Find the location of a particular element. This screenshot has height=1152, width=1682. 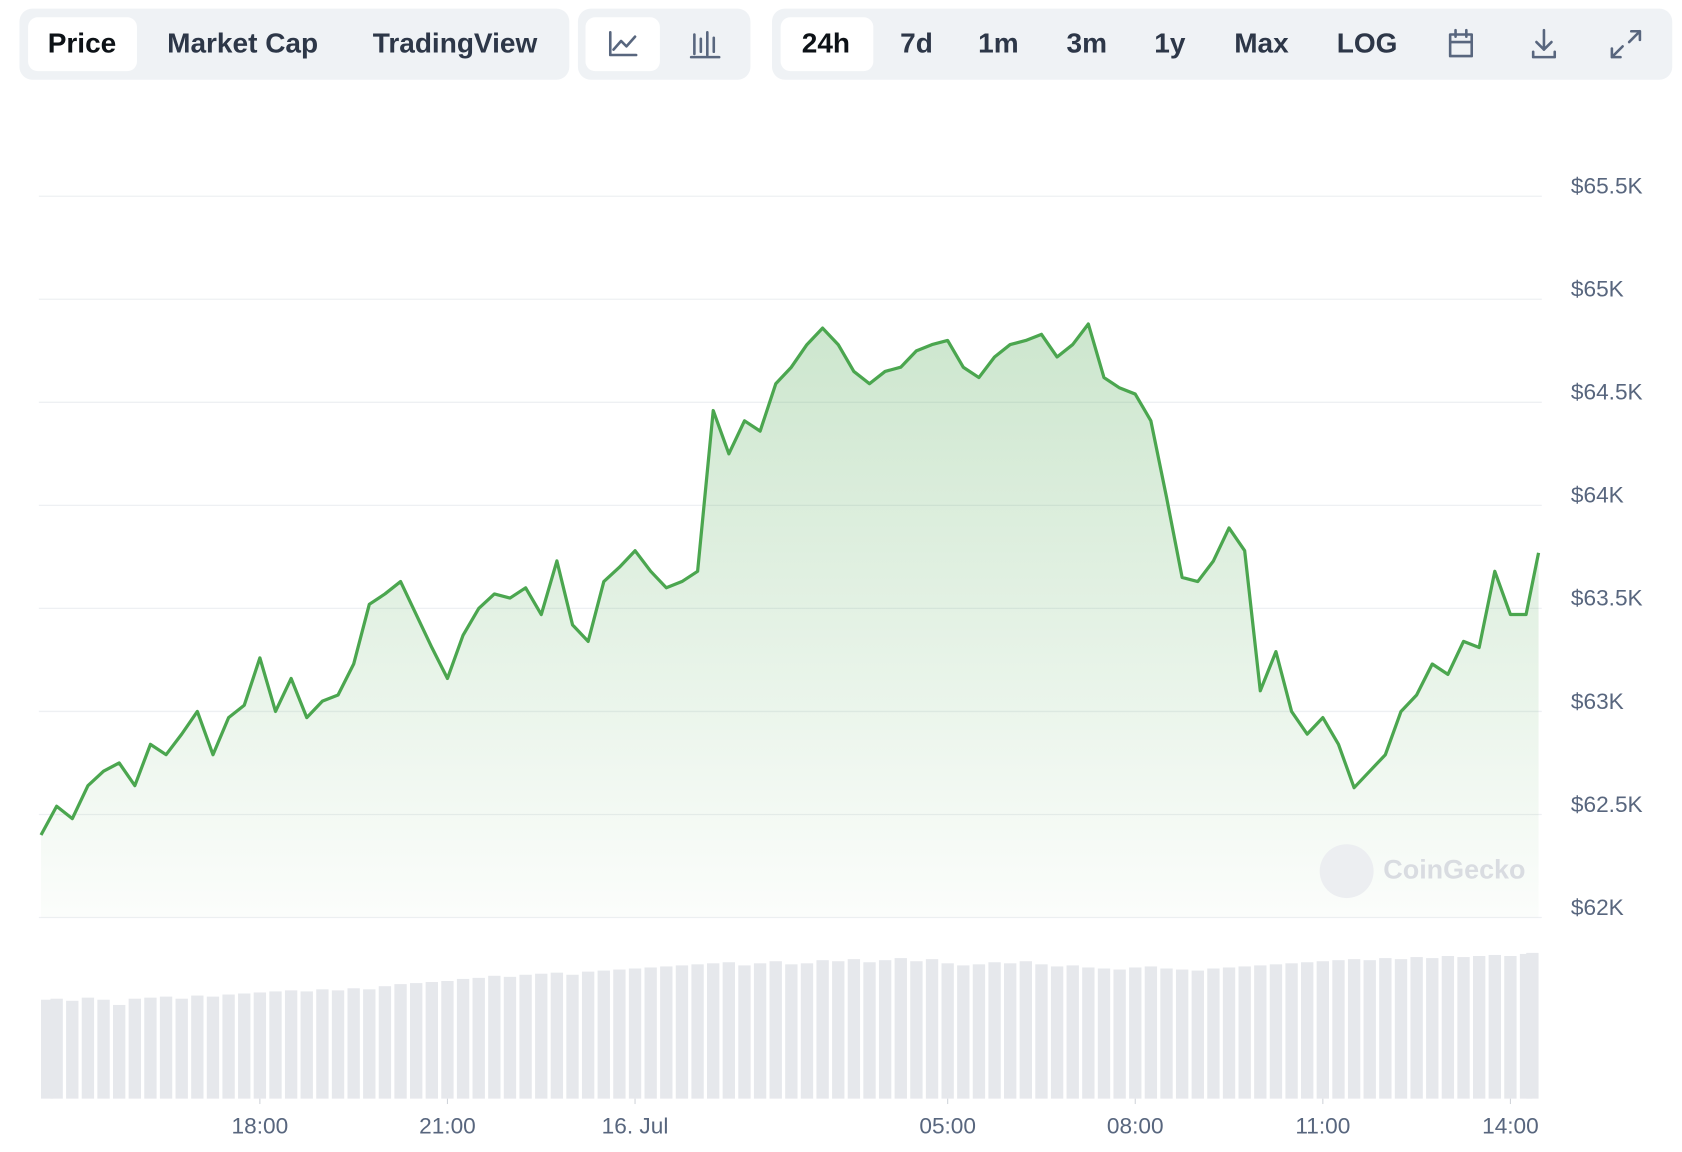

active-range is located at coordinates (827, 44).